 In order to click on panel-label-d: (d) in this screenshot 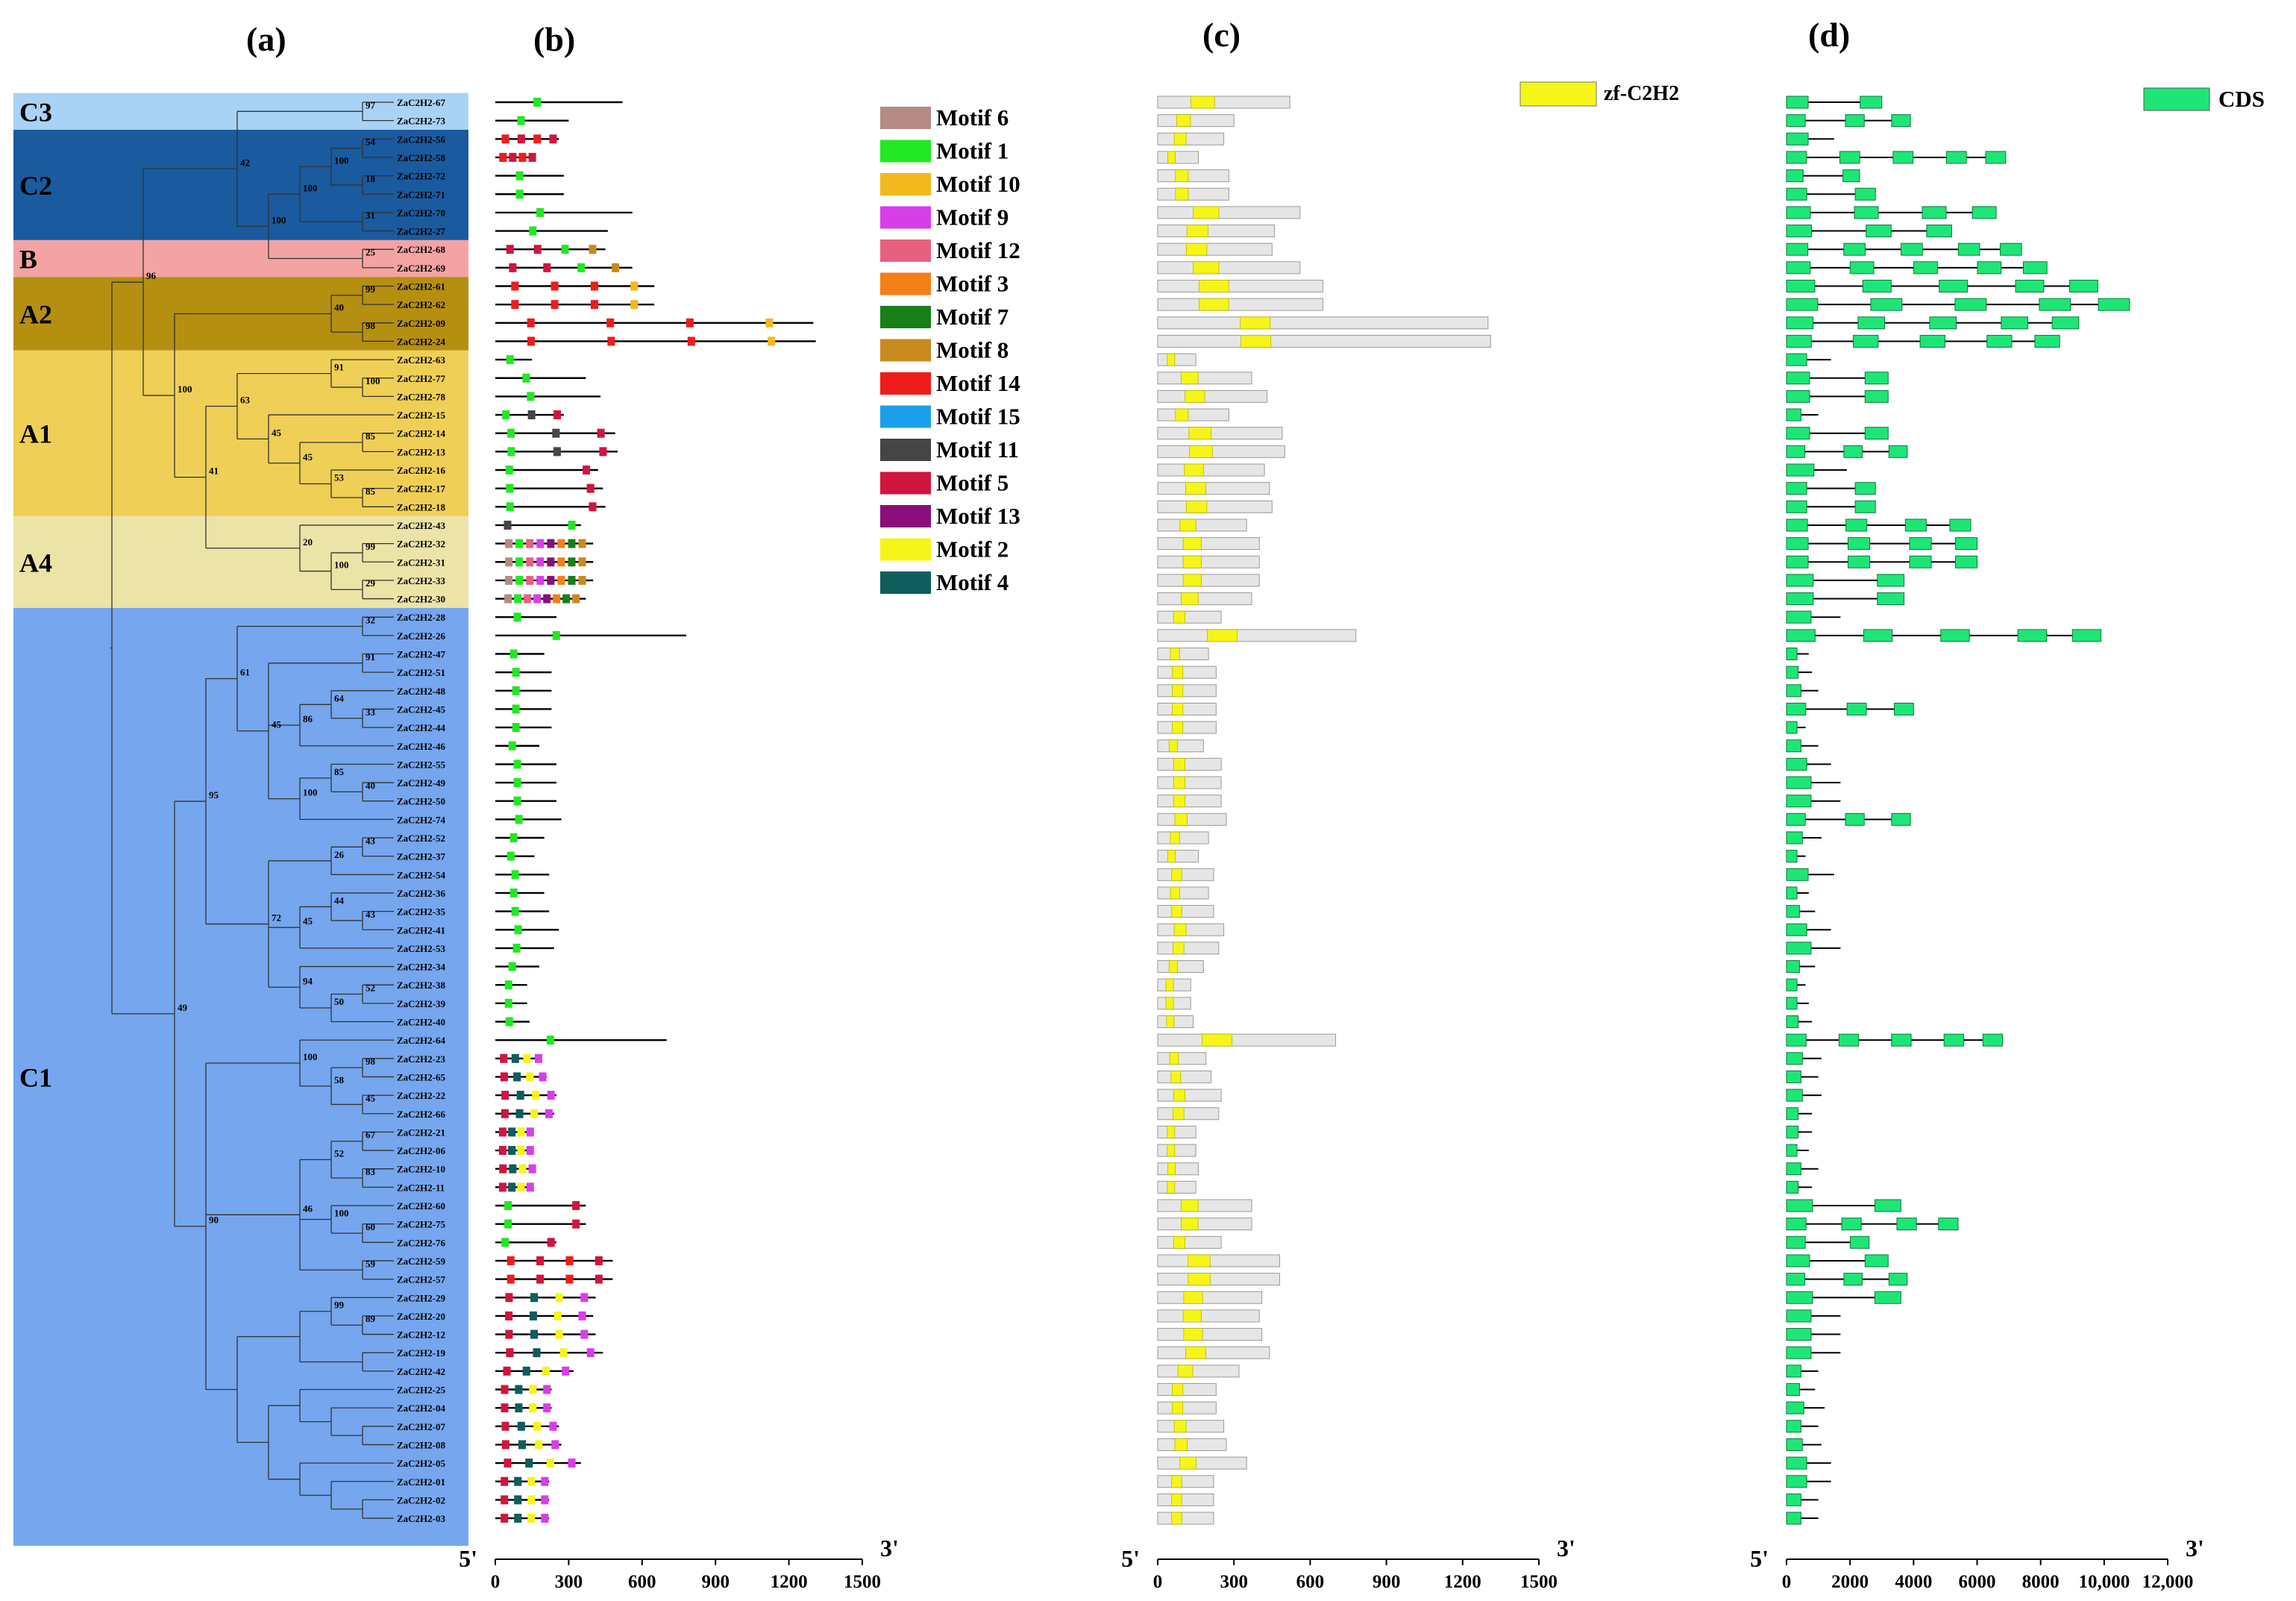, I will do `click(1829, 35)`.